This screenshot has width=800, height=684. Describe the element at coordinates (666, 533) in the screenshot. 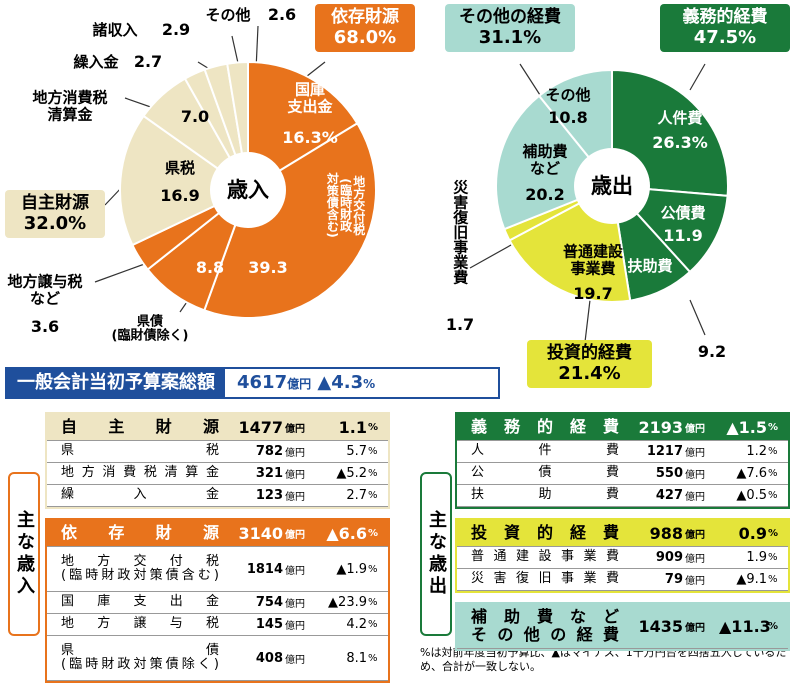

I see `table-cell: 988` at that location.